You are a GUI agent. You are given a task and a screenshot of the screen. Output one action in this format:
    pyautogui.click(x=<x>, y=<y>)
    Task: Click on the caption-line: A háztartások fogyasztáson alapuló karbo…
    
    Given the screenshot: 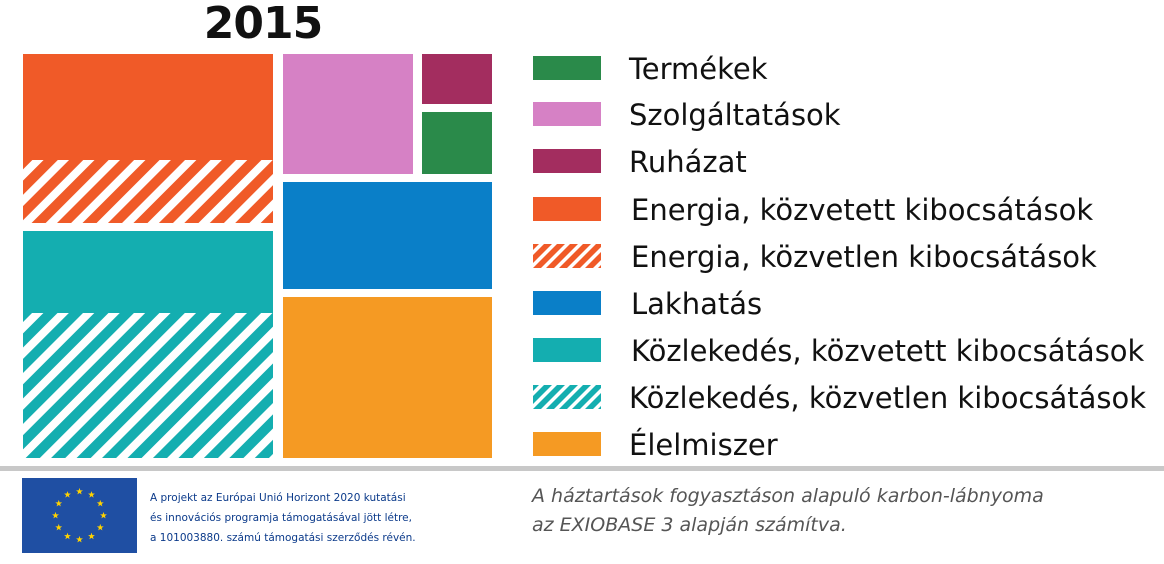 What is the action you would take?
    pyautogui.click(x=788, y=496)
    